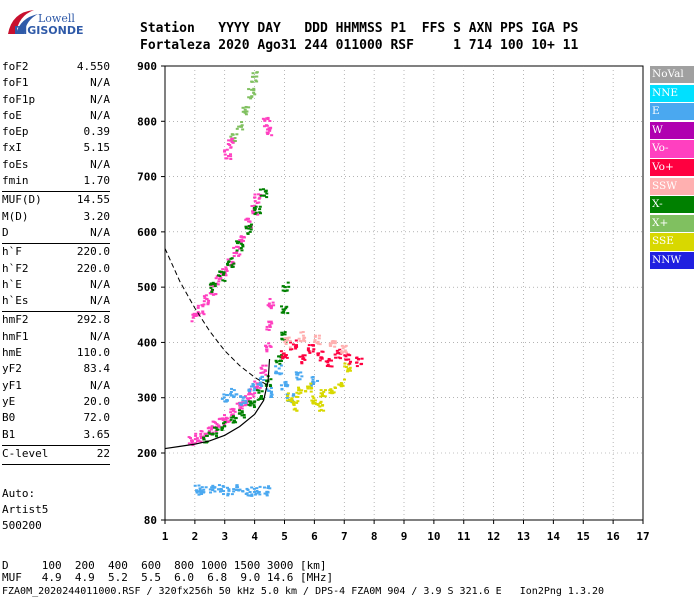 The height and width of the screenshot is (600, 700). I want to click on y-tick-label: 300, so click(147, 398).